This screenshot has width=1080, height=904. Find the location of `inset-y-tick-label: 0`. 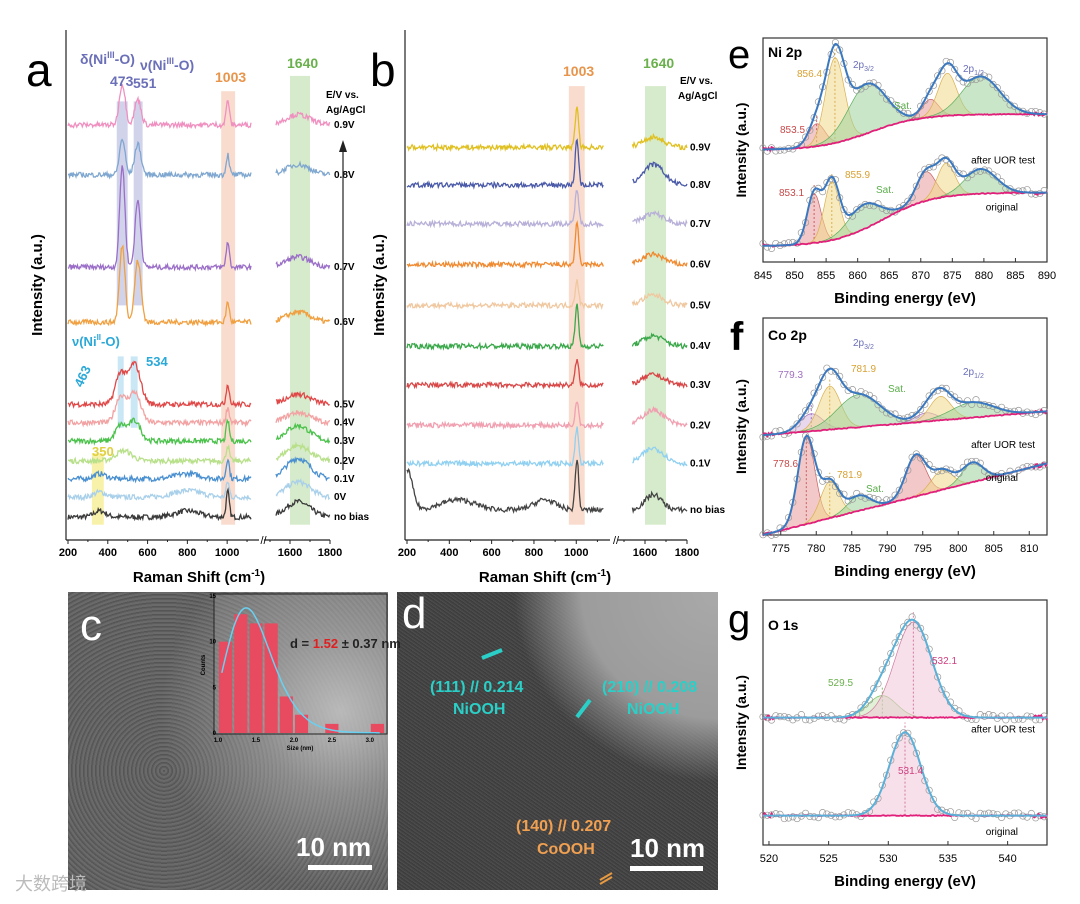

inset-y-tick-label: 0 is located at coordinates (215, 734).